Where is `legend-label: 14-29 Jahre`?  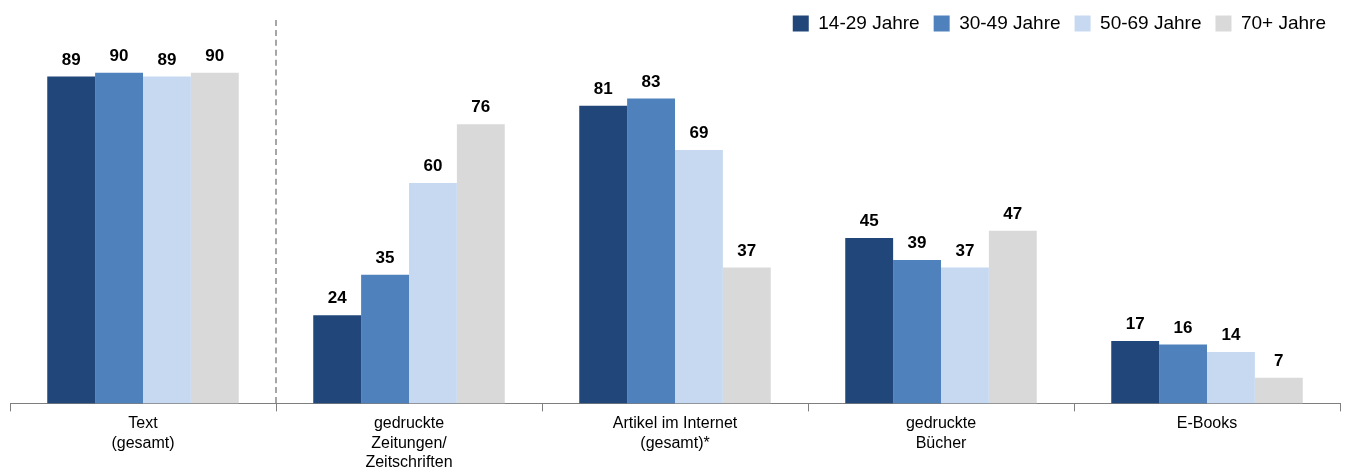 legend-label: 14-29 Jahre is located at coordinates (869, 22).